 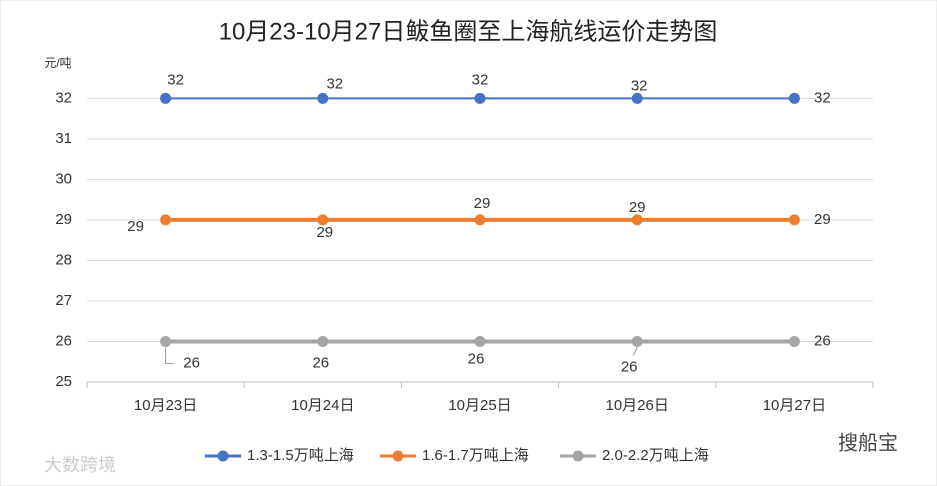 I want to click on y-tick-label: 28, so click(x=63, y=259).